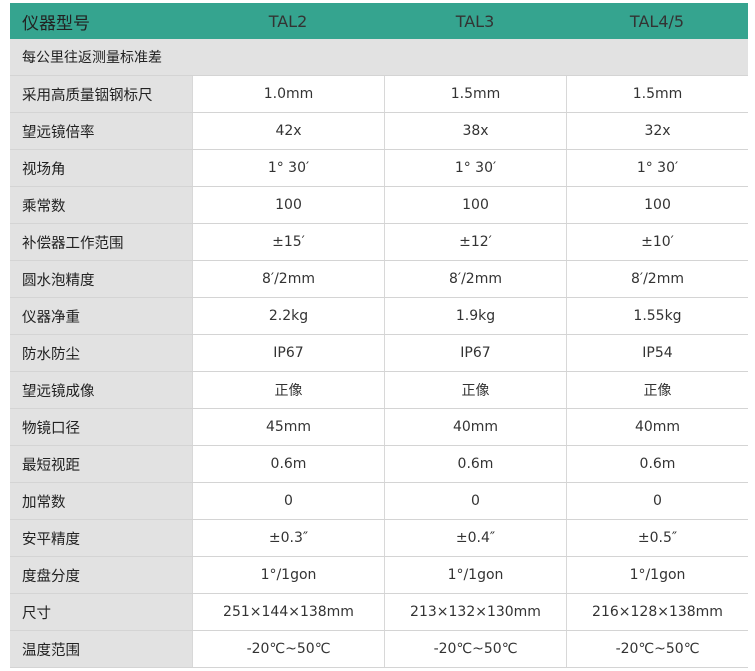 This screenshot has height=671, width=755. What do you see at coordinates (101, 242) in the screenshot?
I see `row-label: 补偿器工作范围` at bounding box center [101, 242].